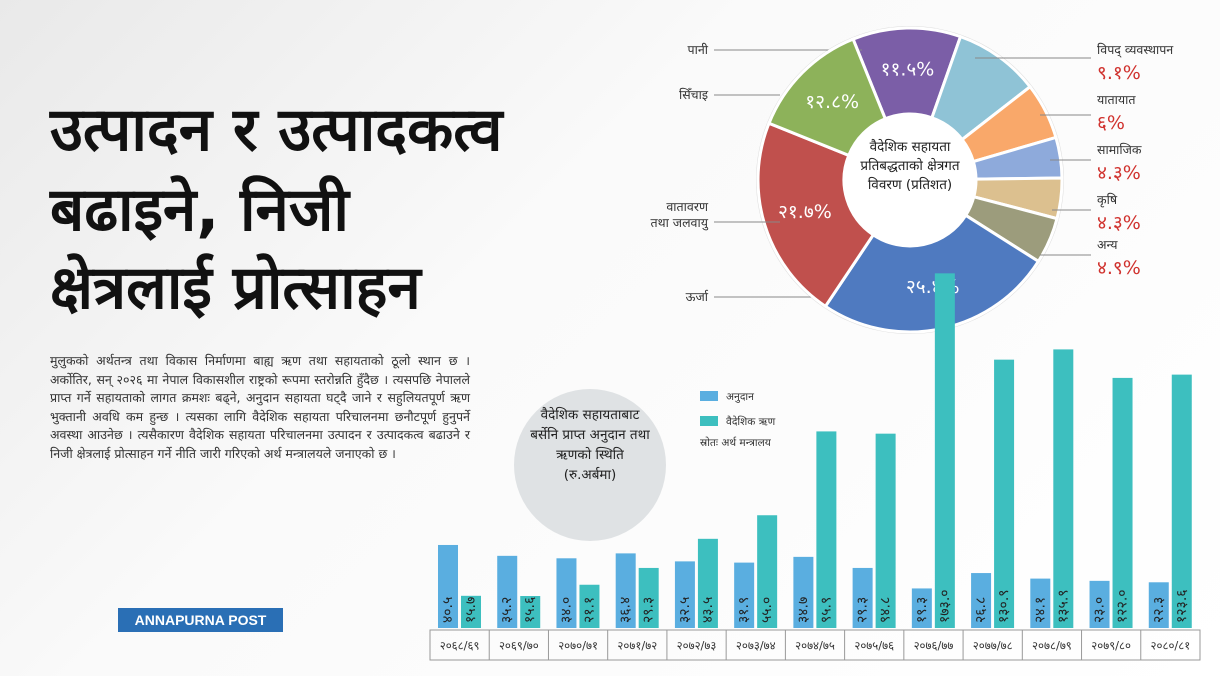 This screenshot has height=676, width=1220. I want to click on slice-value-label: ११.५%, so click(908, 70).